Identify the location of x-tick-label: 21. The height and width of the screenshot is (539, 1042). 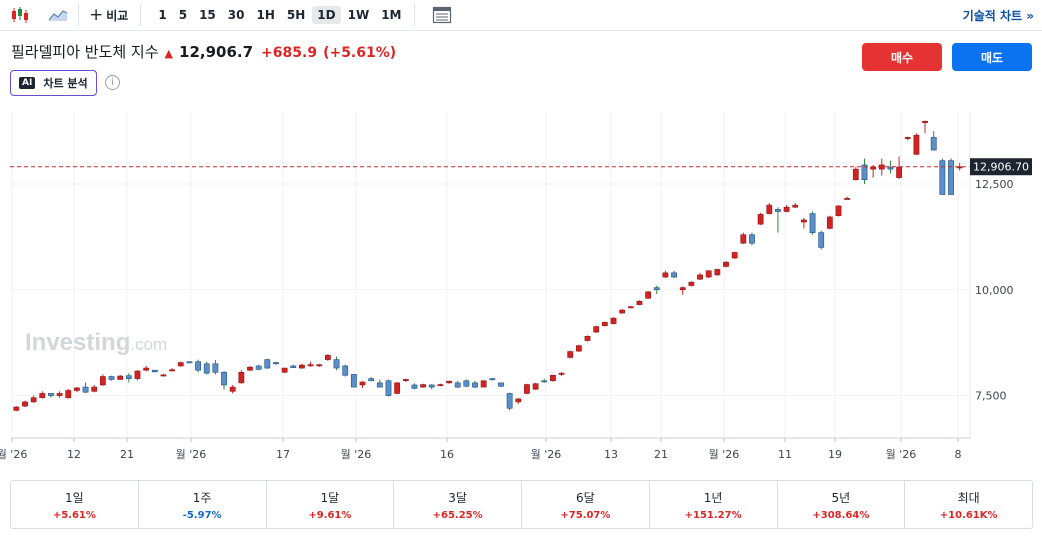
(127, 454).